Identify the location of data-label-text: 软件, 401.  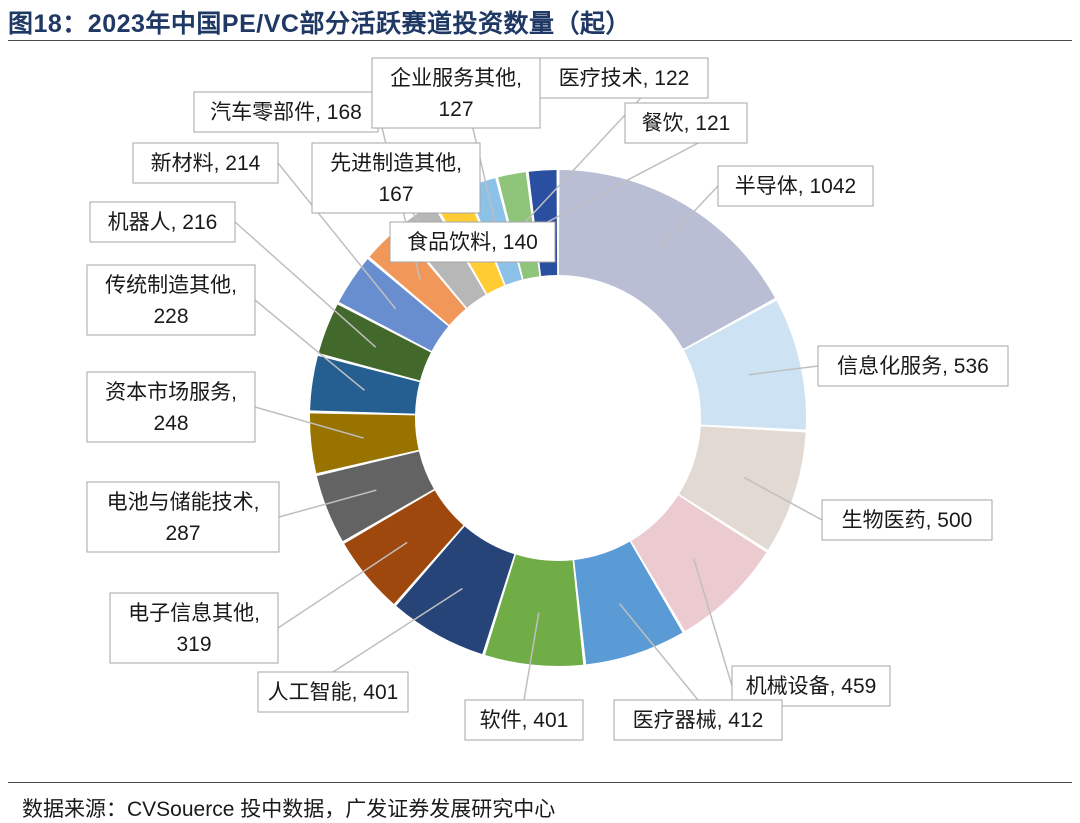
(524, 720).